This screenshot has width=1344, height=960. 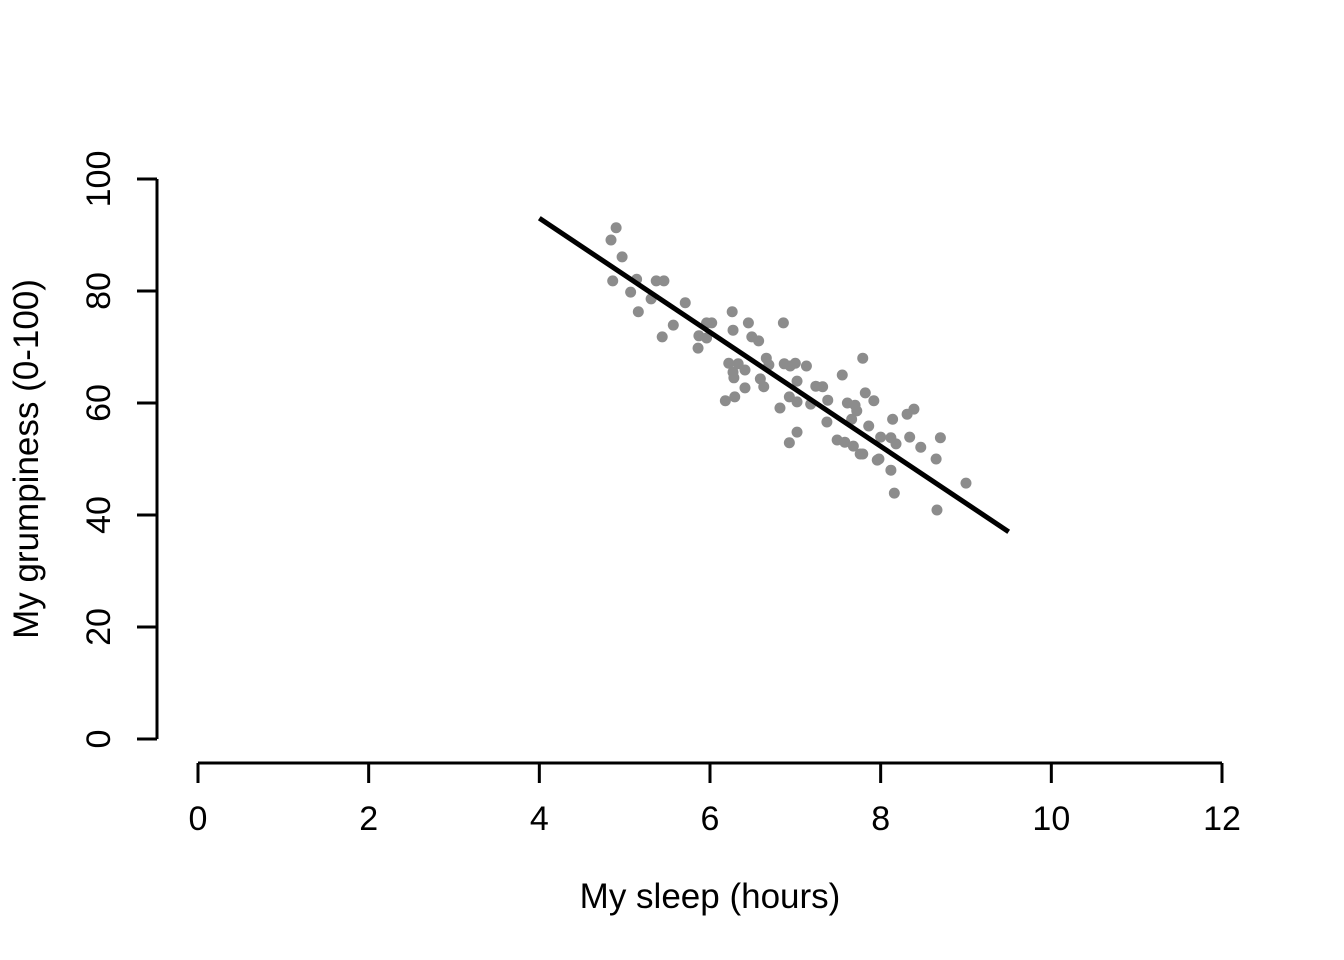 What do you see at coordinates (99, 739) in the screenshot?
I see `y-tick-label: 0` at bounding box center [99, 739].